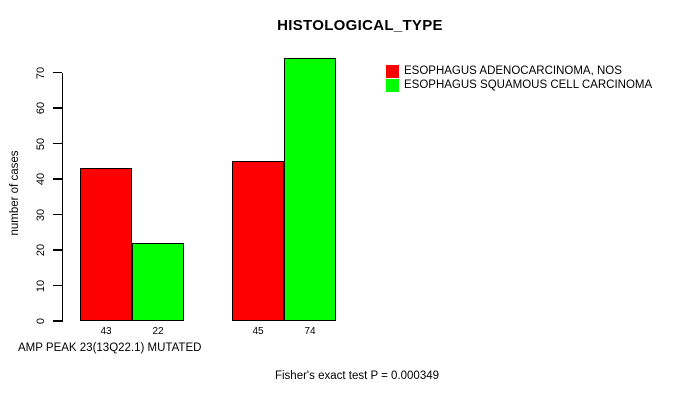 This screenshot has height=400, width=690. Describe the element at coordinates (310, 331) in the screenshot. I see `bar-value-label: 74` at that location.